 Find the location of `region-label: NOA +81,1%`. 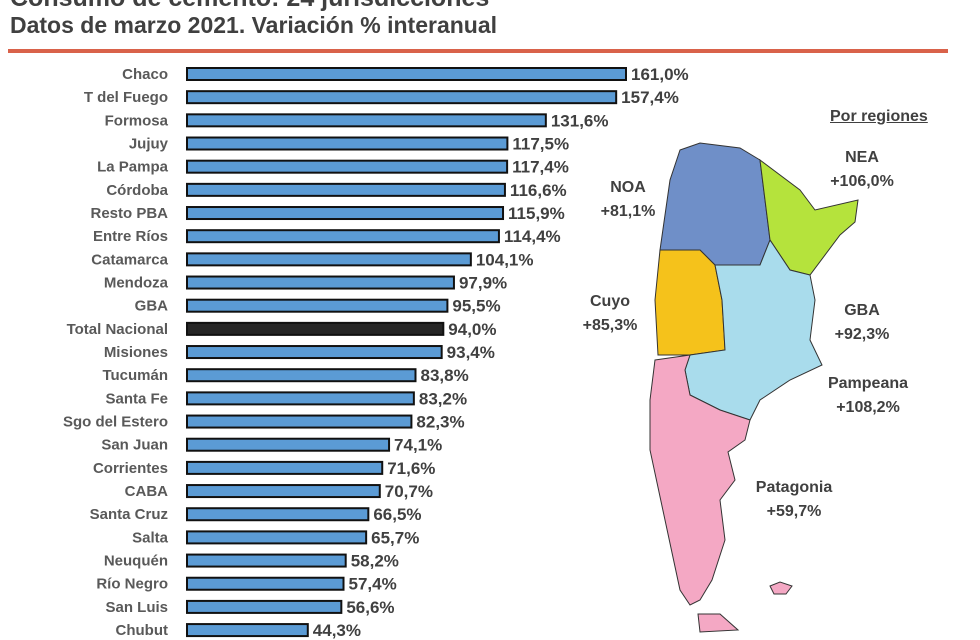

region-label: NOA +81,1% is located at coordinates (628, 200).